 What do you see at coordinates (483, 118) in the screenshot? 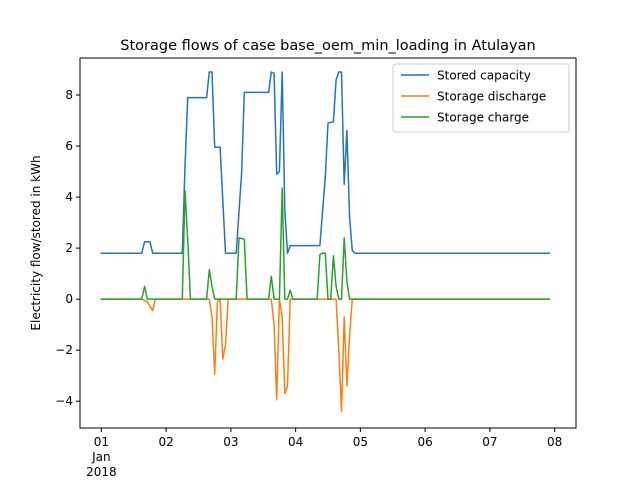
I see `legend-label: Storage charge` at bounding box center [483, 118].